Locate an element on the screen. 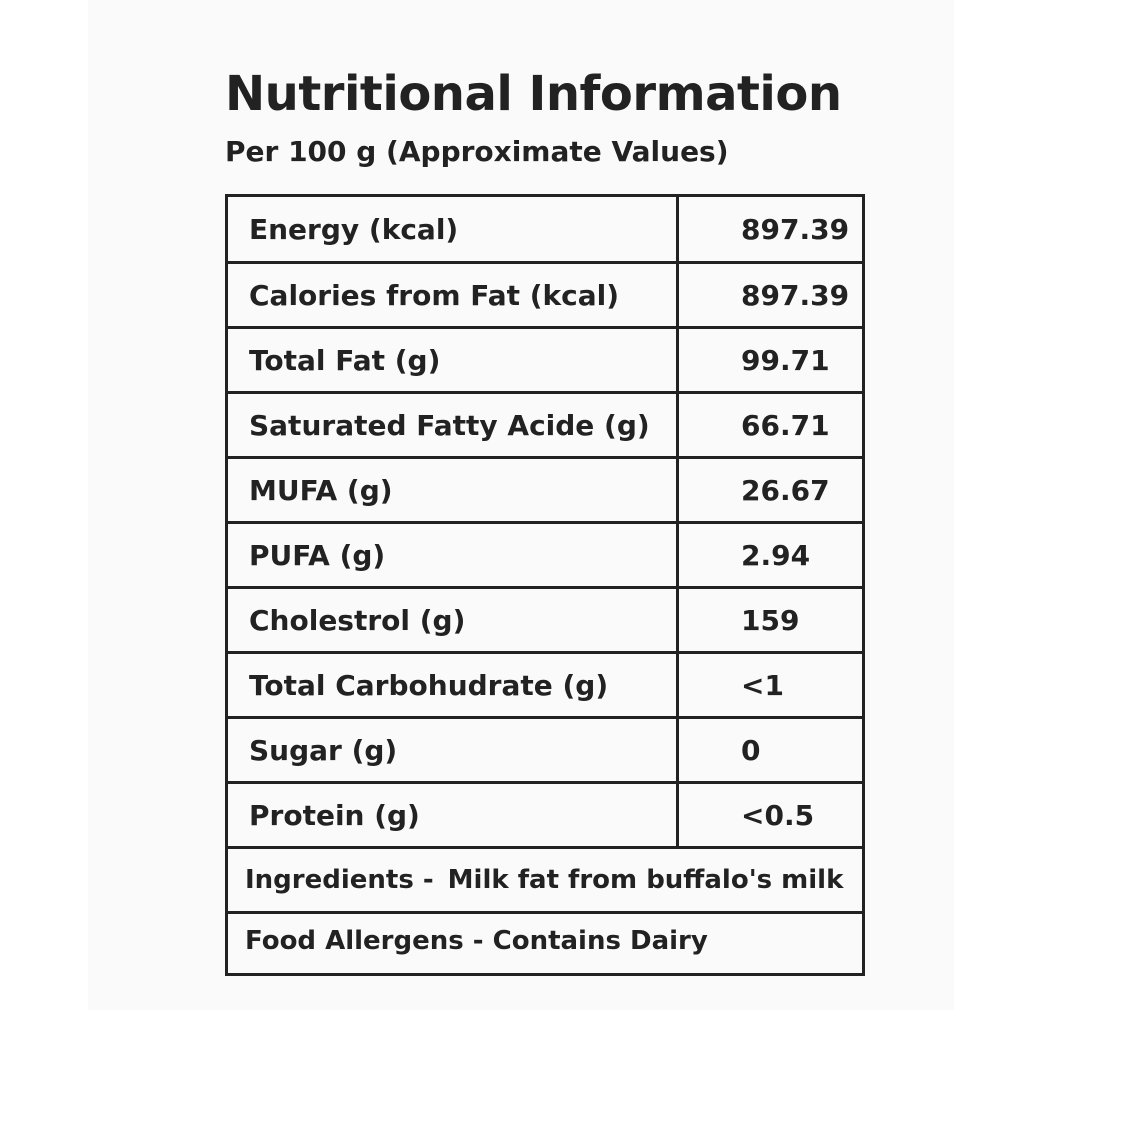 This screenshot has width=1125, height=1125. table-row: Cholestrol (g) 159 is located at coordinates (545, 618).